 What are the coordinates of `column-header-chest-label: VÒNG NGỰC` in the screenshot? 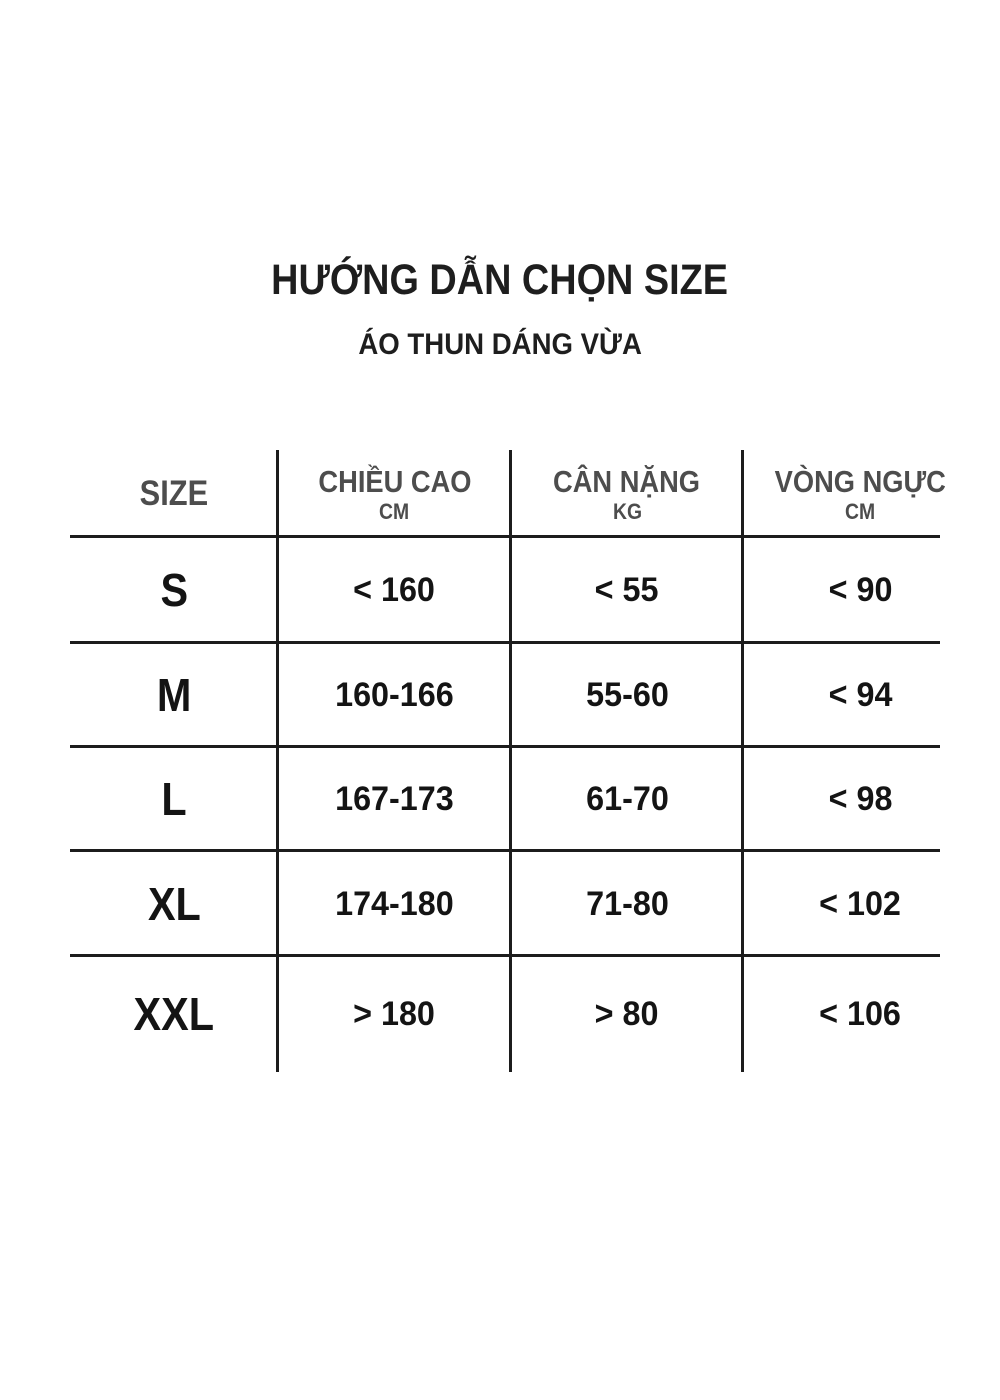 It's located at (860, 481).